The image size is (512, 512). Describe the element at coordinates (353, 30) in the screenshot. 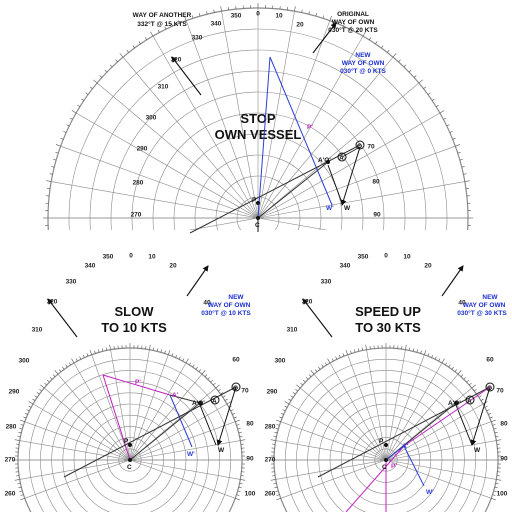

I see `original-caption-line3: 030°T @ 20 KTS` at that location.